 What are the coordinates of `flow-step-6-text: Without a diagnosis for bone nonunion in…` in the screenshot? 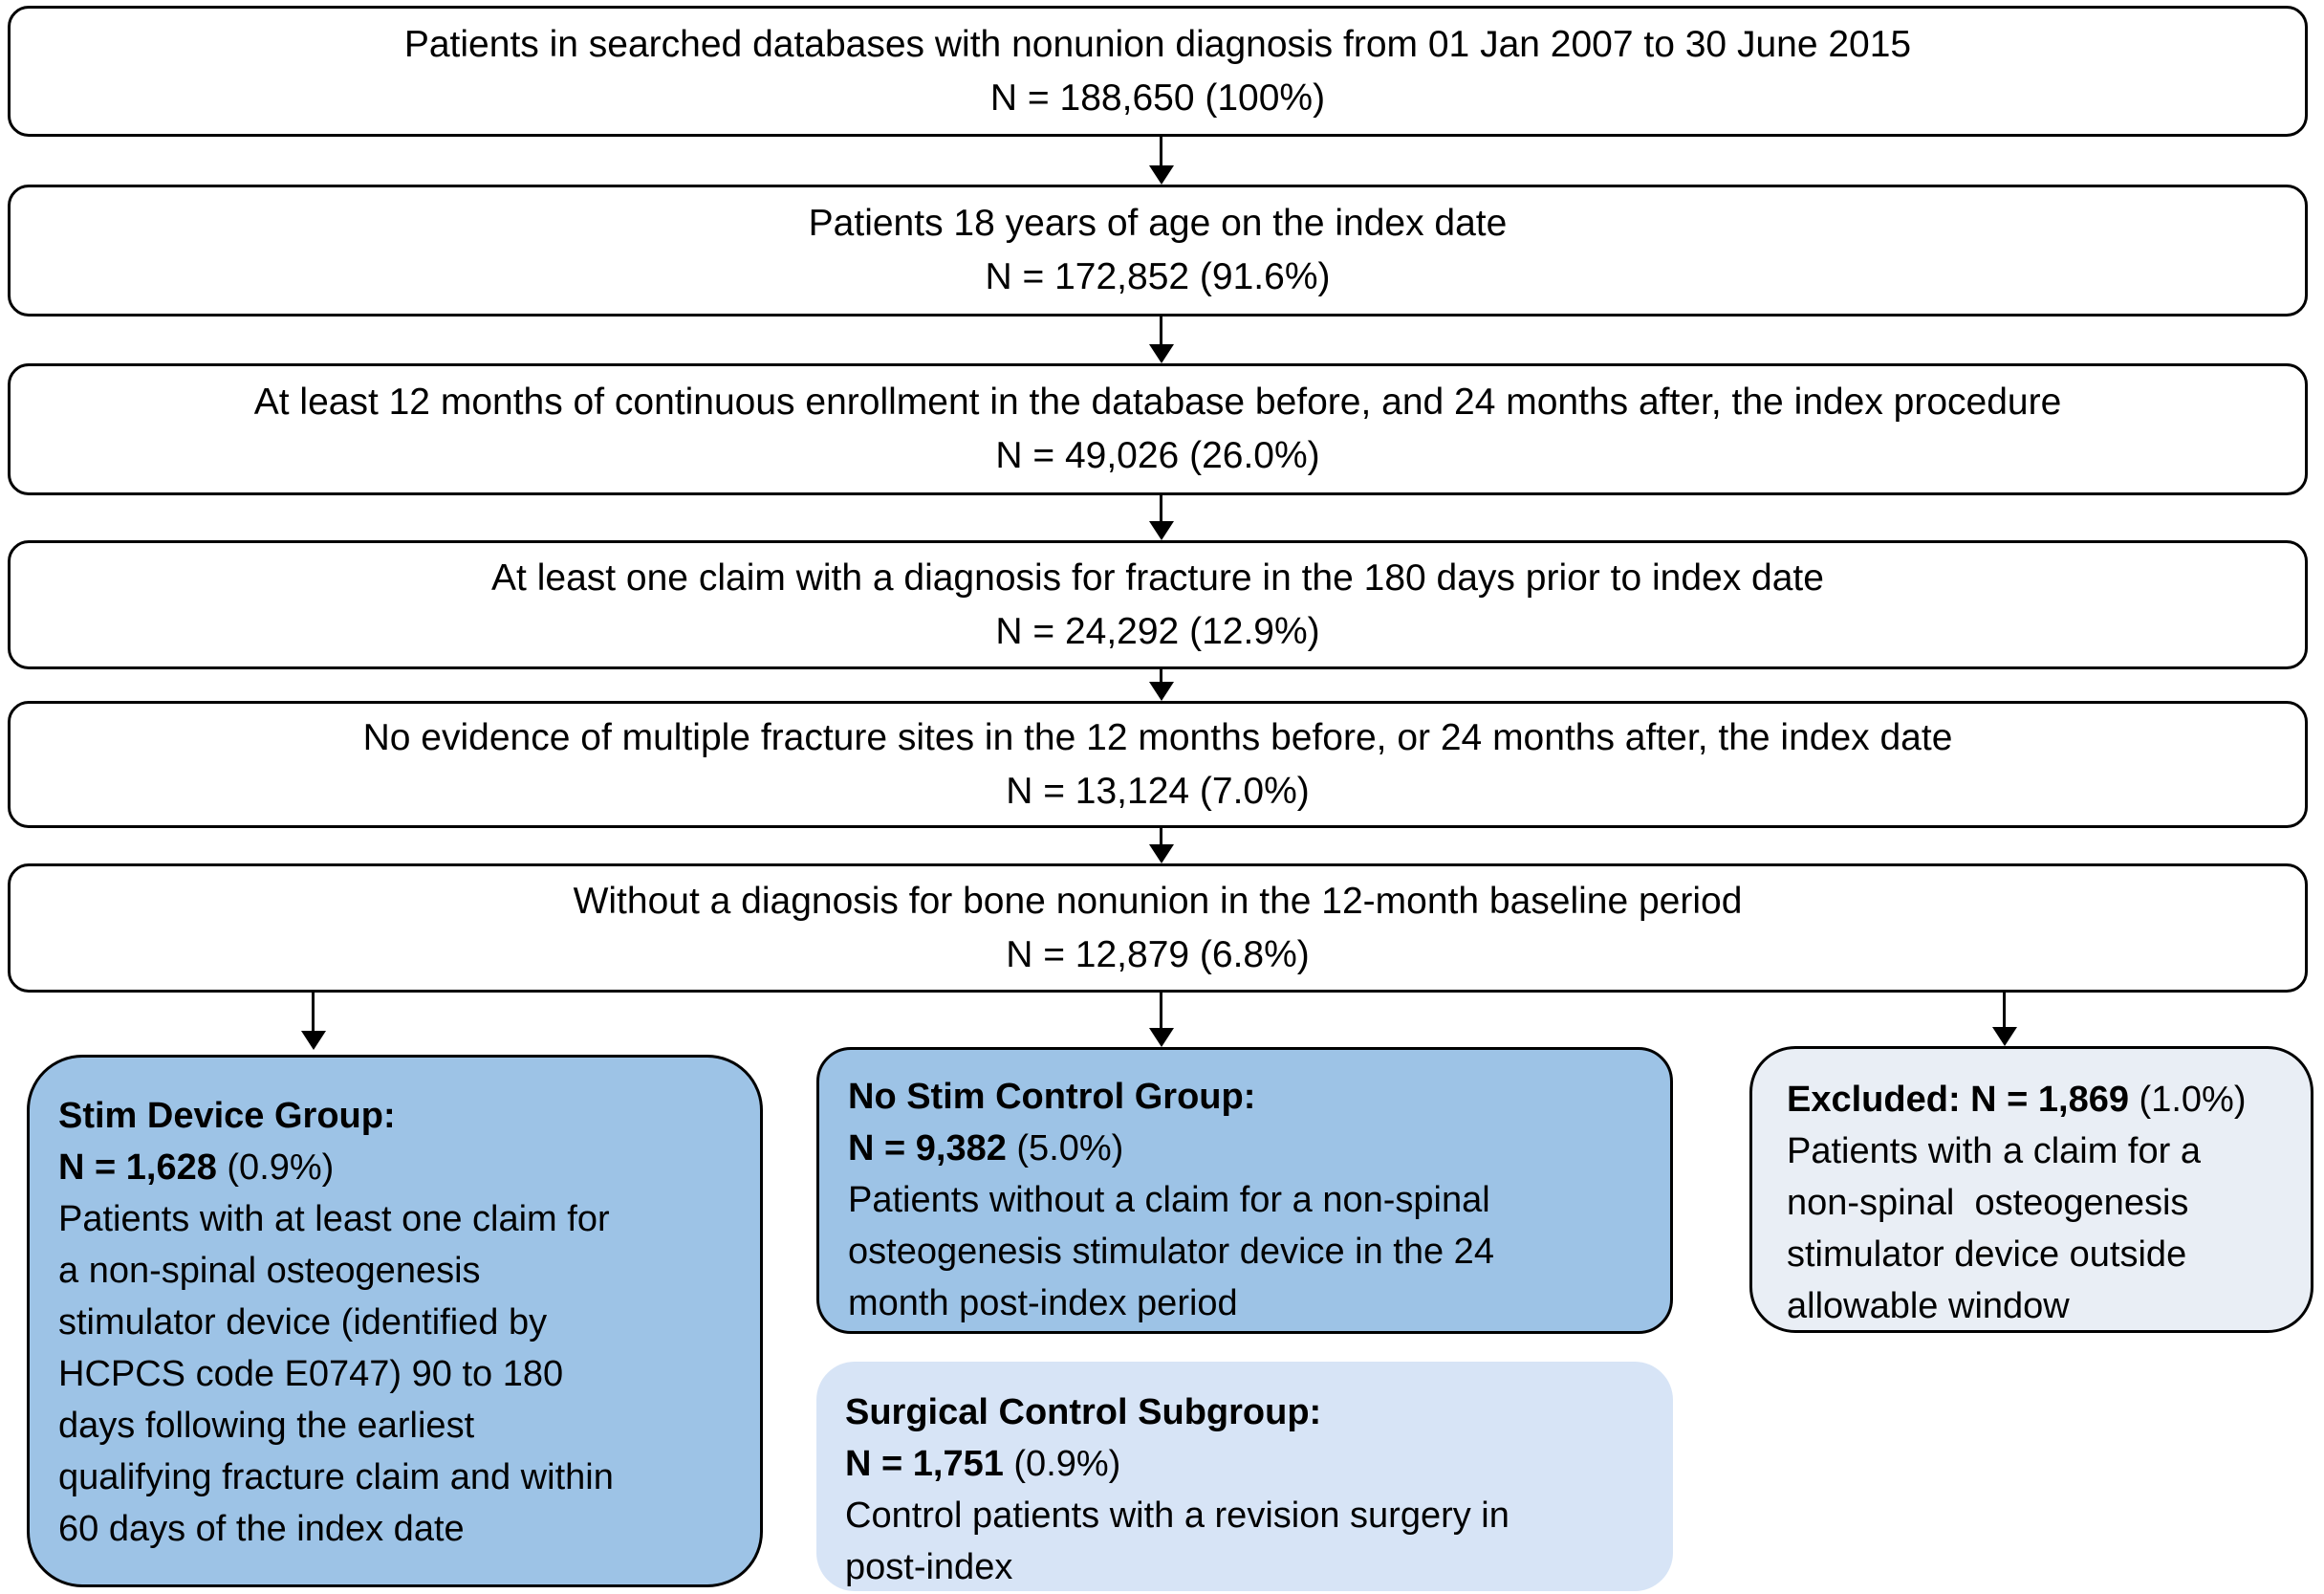 It's located at (1158, 901).